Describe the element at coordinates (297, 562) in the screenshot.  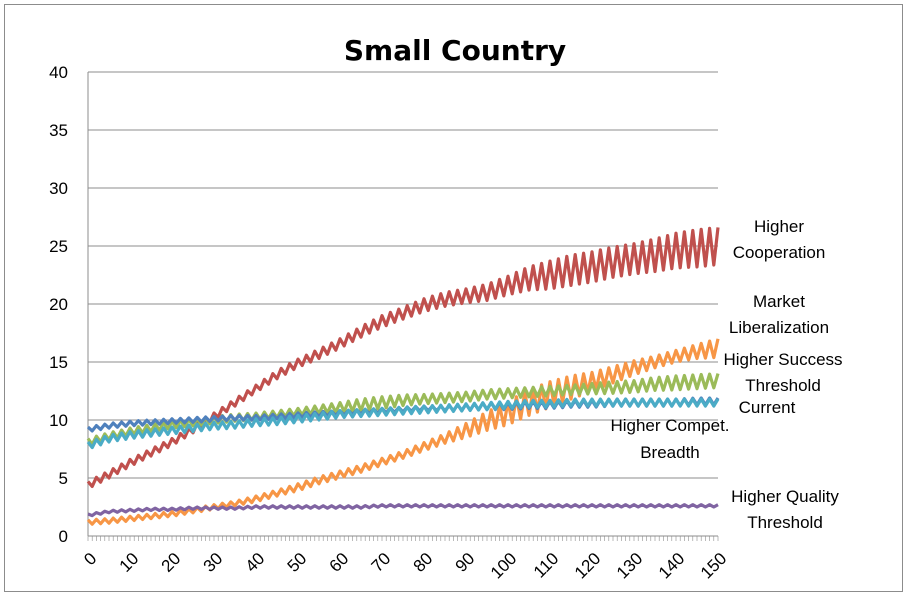
I see `x-tick-label: 50` at that location.